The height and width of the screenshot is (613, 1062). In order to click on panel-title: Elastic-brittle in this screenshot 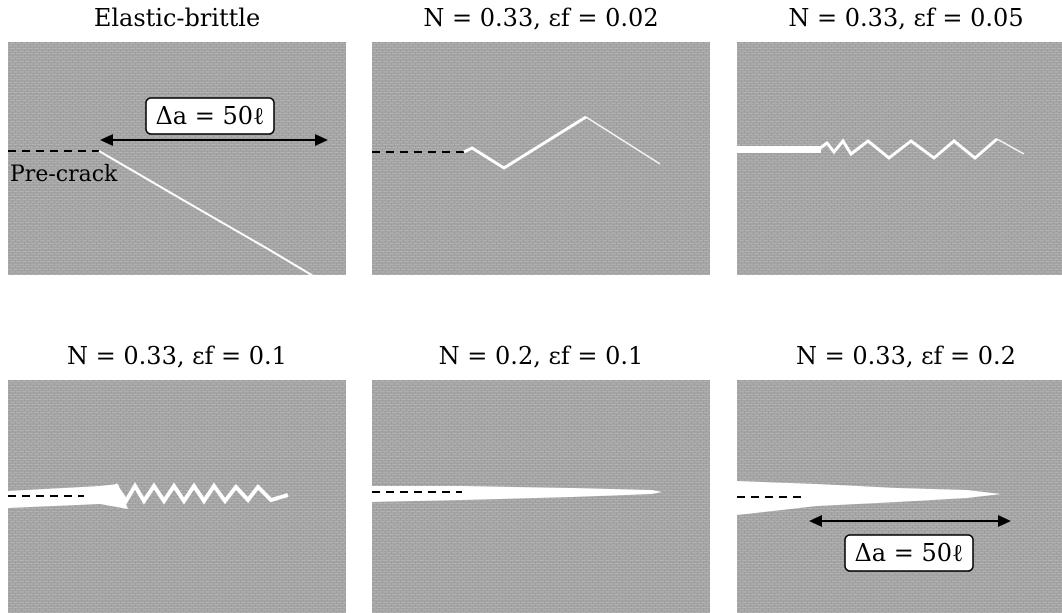, I will do `click(177, 18)`.